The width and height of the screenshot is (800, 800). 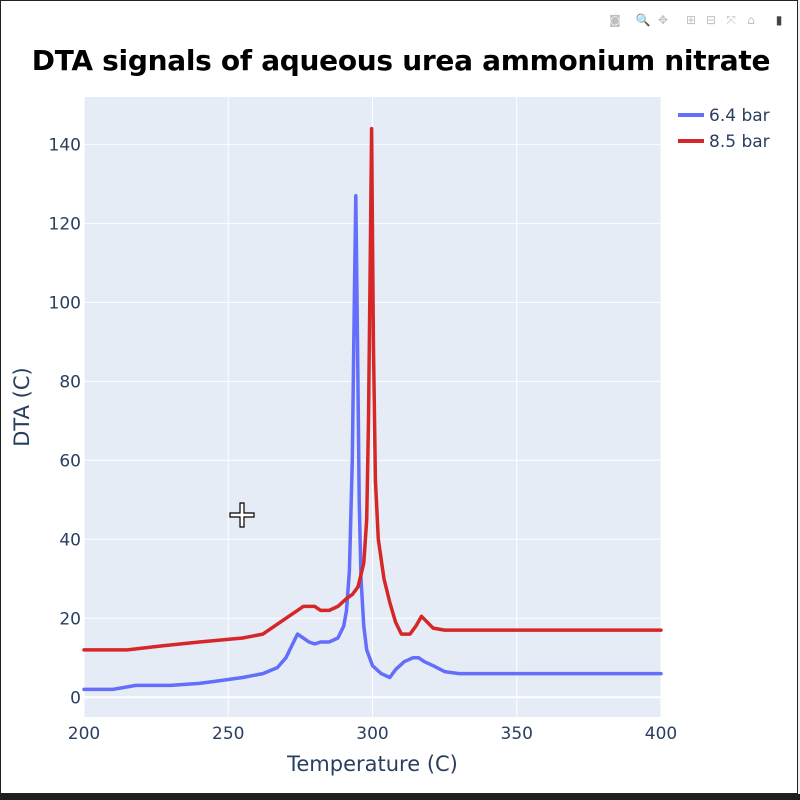 What do you see at coordinates (400, 797) in the screenshot?
I see `window-bottom-edge` at bounding box center [400, 797].